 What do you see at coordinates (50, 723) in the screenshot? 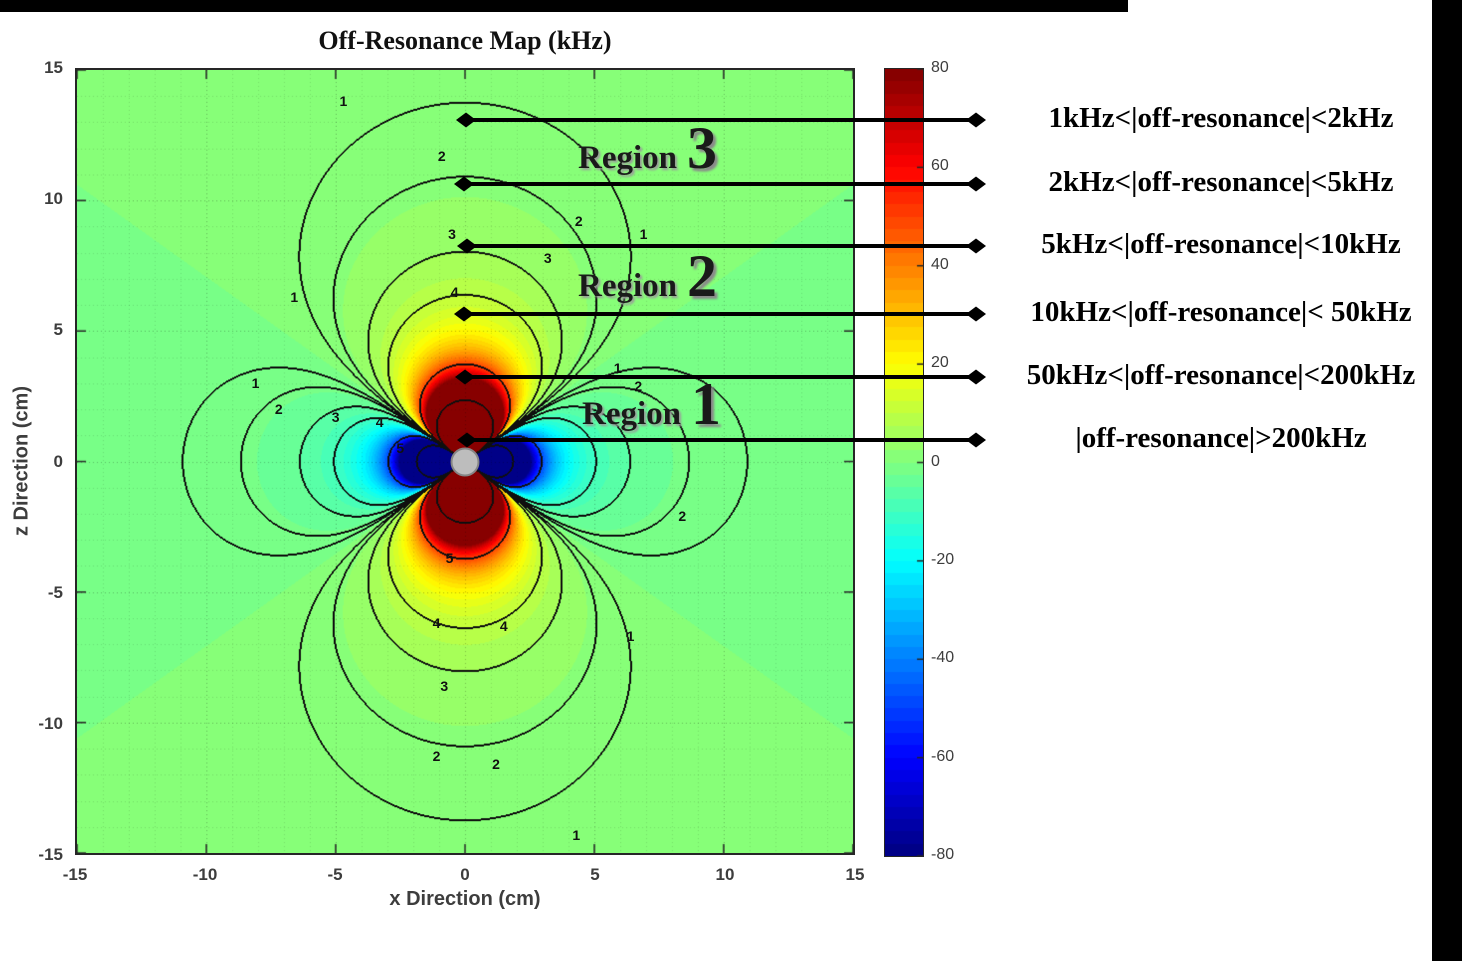
I see `z-tick-label: -10` at bounding box center [50, 723].